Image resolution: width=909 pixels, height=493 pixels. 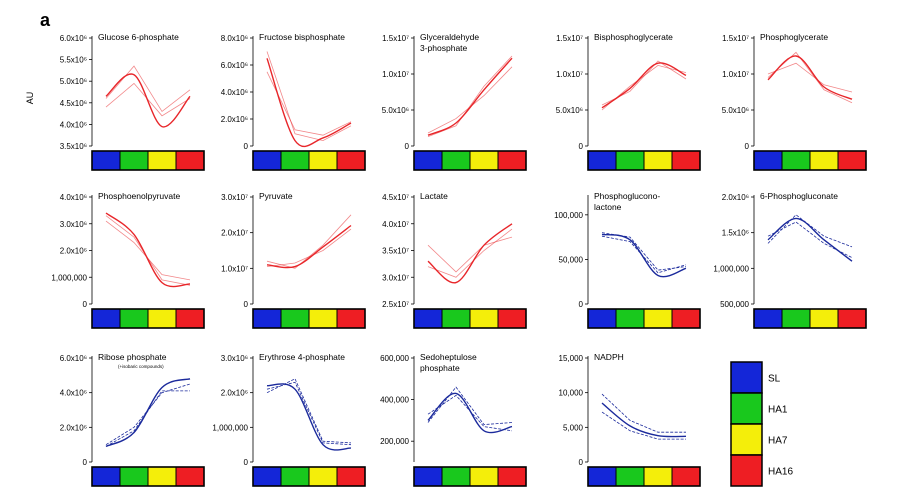 I want to click on chart-title: 3-phosphate, so click(x=444, y=48).